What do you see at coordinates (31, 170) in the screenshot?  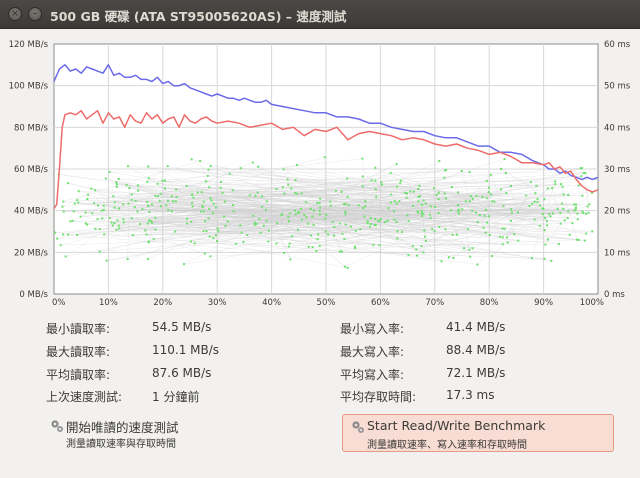 I see `y-left-tick-label: 60 MB/s` at bounding box center [31, 170].